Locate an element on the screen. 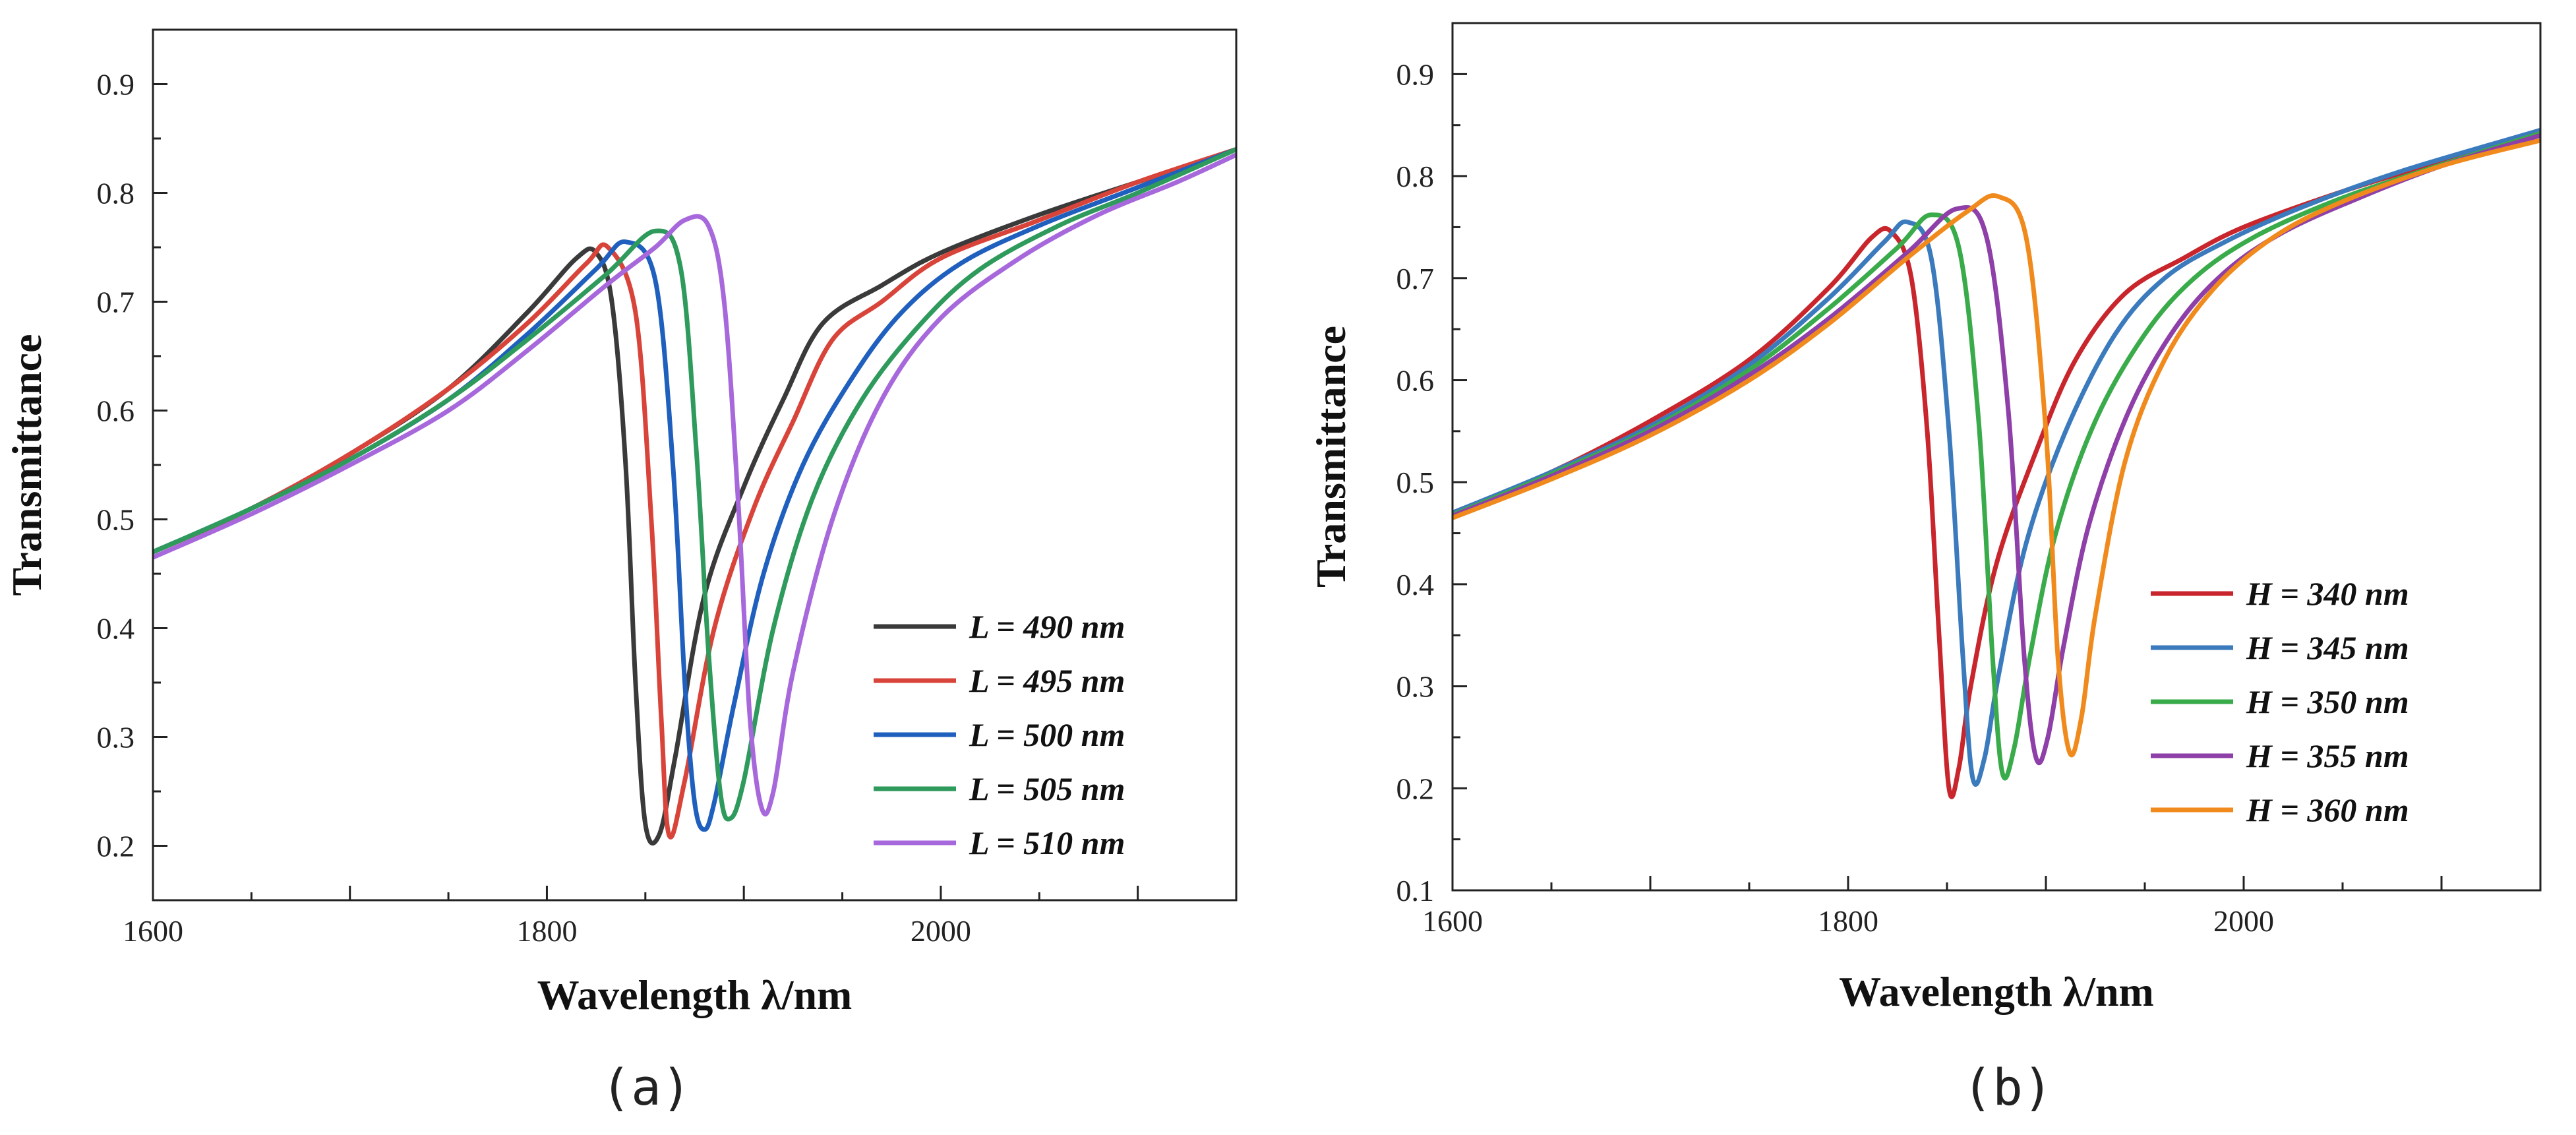 This screenshot has height=1135, width=2576. legend-label: H = 355 nm is located at coordinates (2327, 756).